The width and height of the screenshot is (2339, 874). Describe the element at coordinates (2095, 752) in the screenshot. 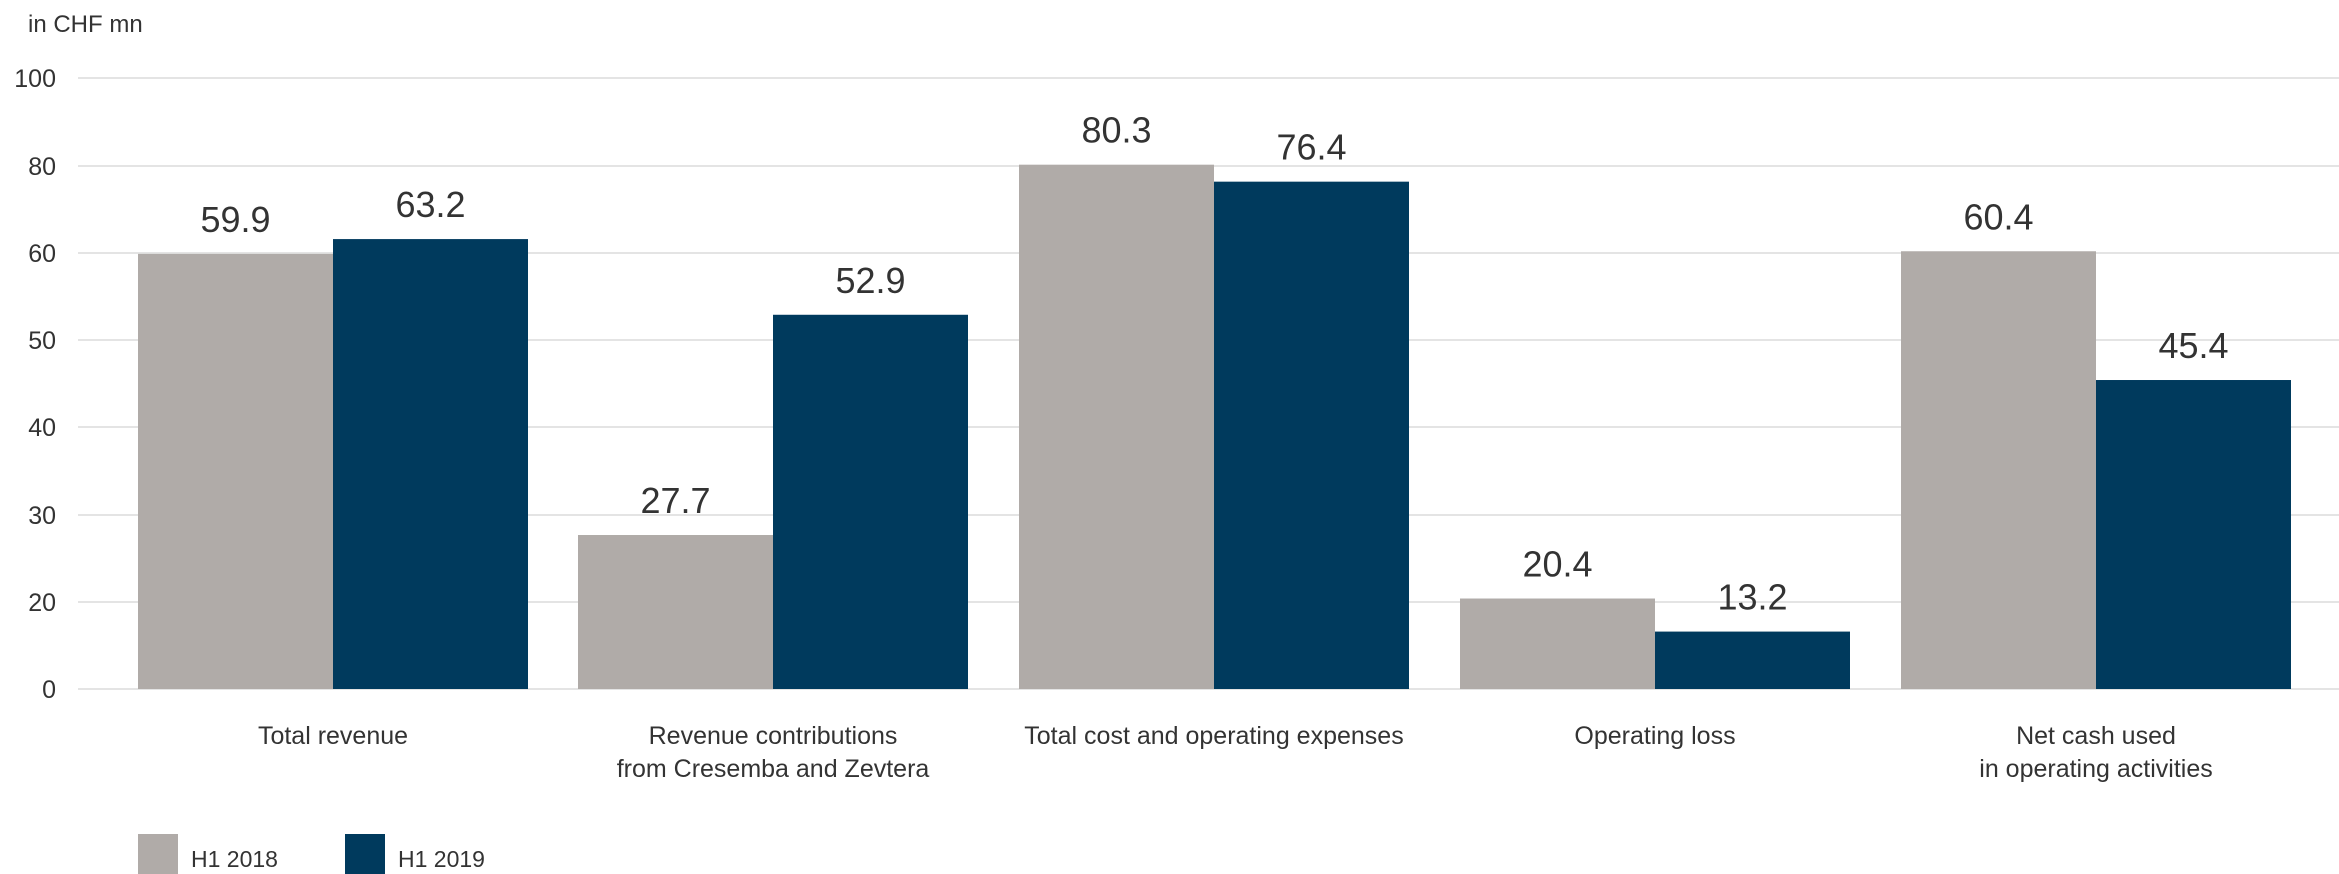

I see `category-label: Net cash used in operating activities` at that location.